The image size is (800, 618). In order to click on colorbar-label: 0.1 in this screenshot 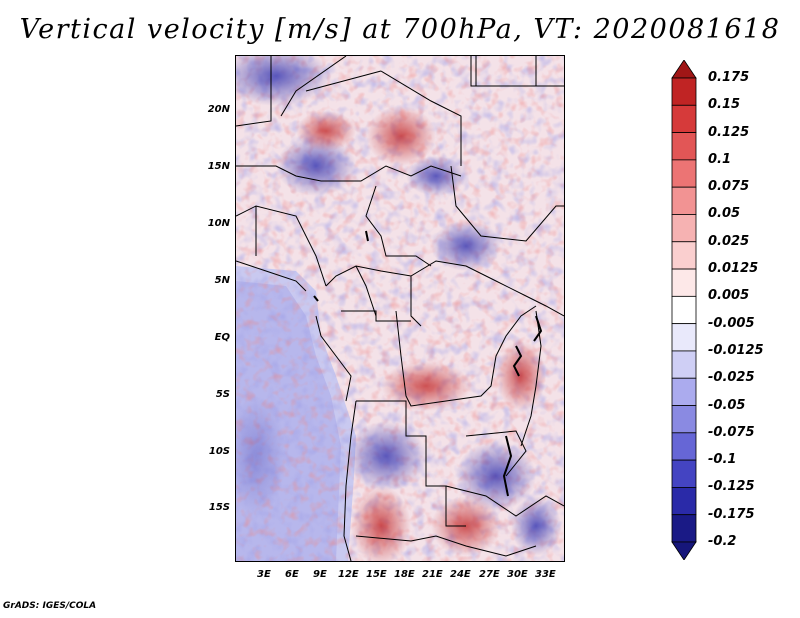, I will do `click(720, 159)`.